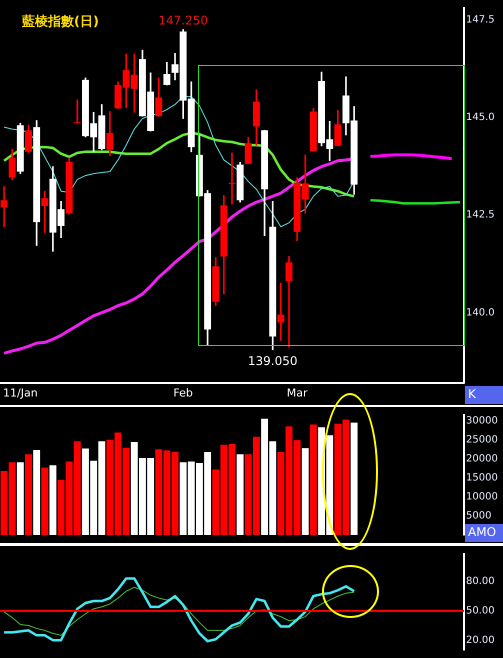  What do you see at coordinates (482, 458) in the screenshot?
I see `y-tick-label: 20000` at bounding box center [482, 458].